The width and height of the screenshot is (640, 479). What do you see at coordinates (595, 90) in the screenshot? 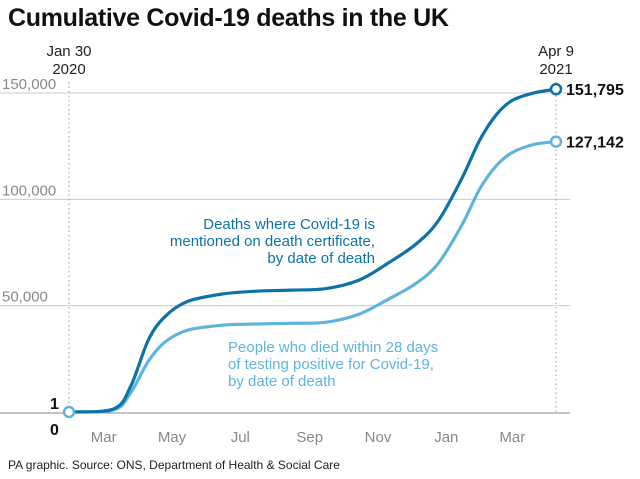
I see `end-value-label: 151,795` at bounding box center [595, 90].